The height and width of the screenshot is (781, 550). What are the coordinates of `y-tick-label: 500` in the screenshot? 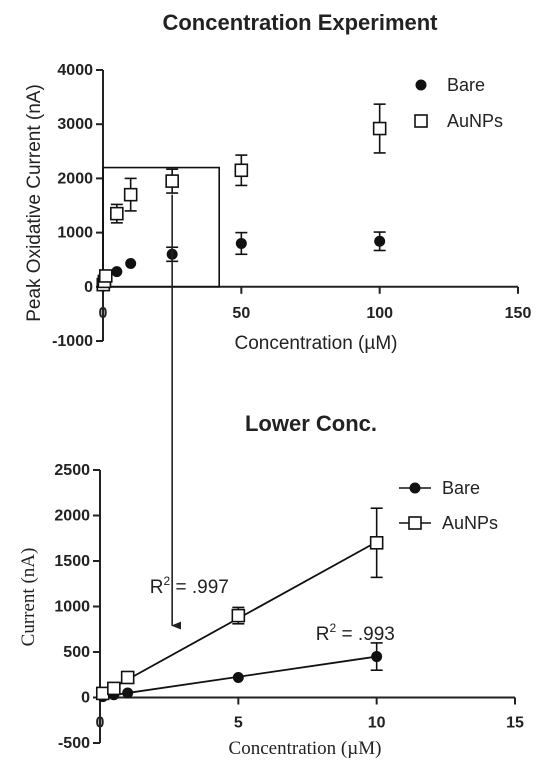 It's located at (76, 652).